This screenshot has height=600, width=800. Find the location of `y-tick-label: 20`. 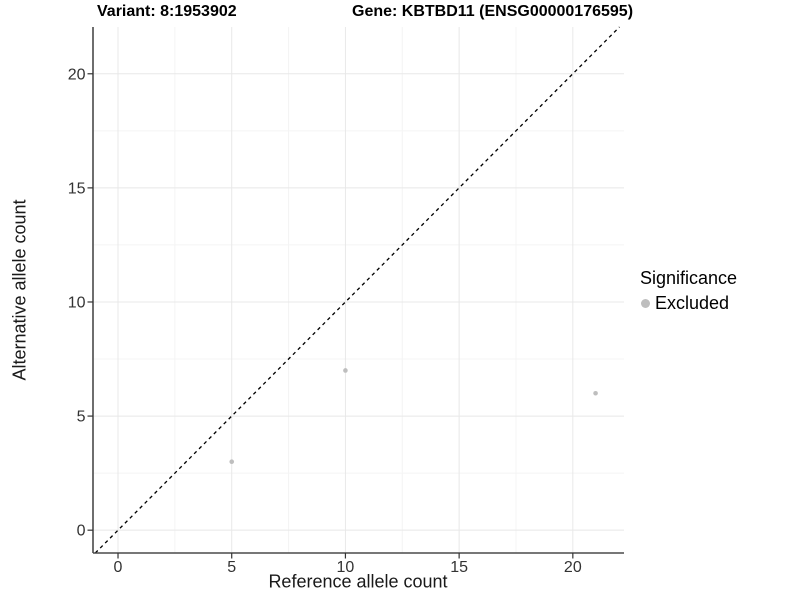

y-tick-label: 20 is located at coordinates (77, 74).